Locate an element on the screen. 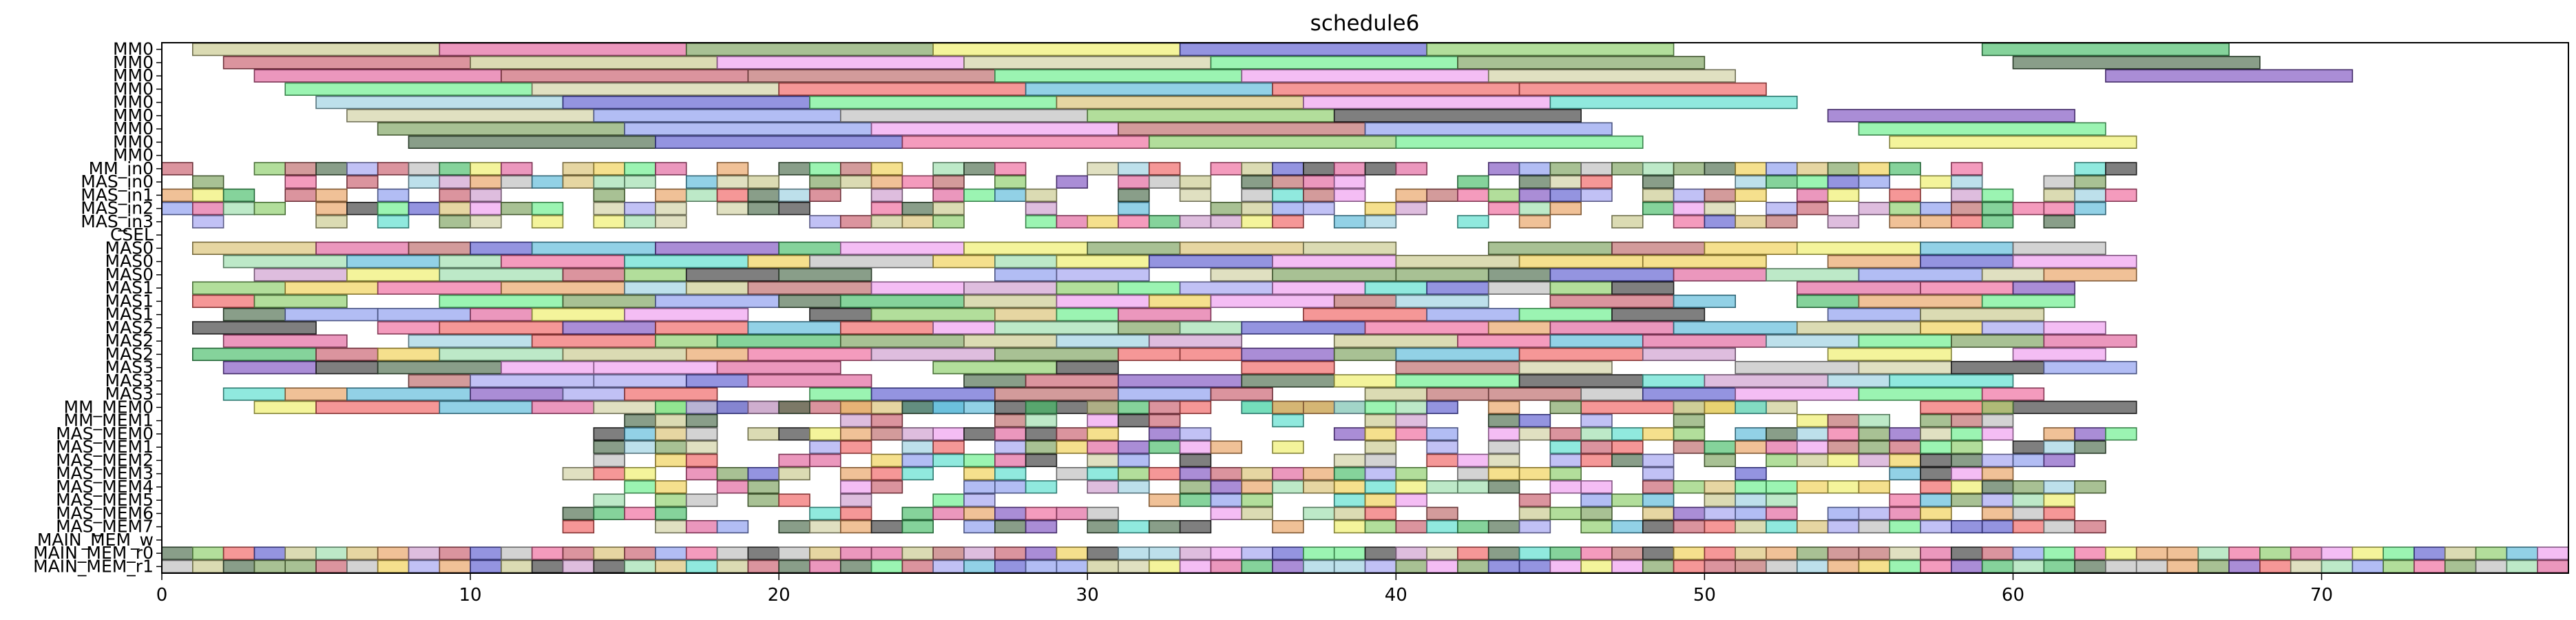 The height and width of the screenshot is (620, 2576). x-tick-label: 10 is located at coordinates (470, 595).